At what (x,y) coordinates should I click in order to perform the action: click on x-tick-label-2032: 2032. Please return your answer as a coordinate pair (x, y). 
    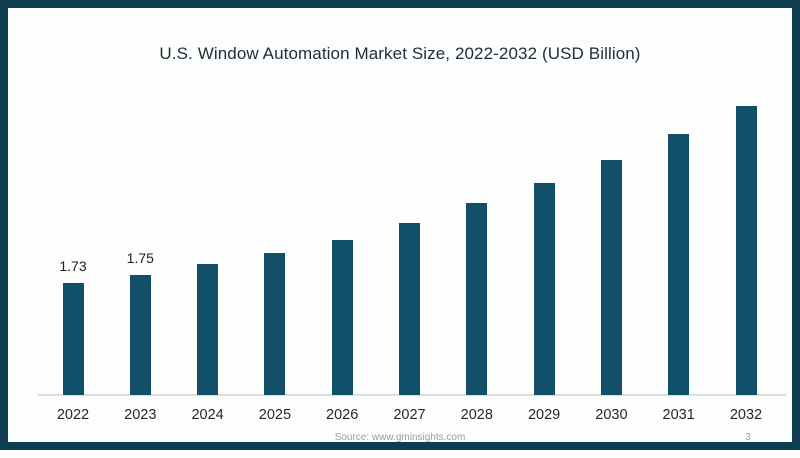
    Looking at the image, I should click on (746, 415).